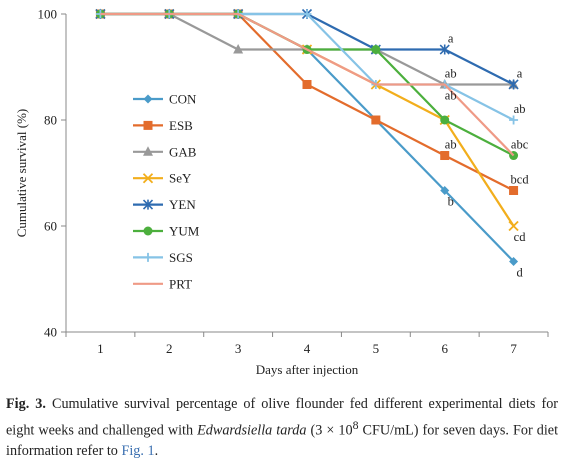  I want to click on x-tick-label: 3, so click(238, 348).